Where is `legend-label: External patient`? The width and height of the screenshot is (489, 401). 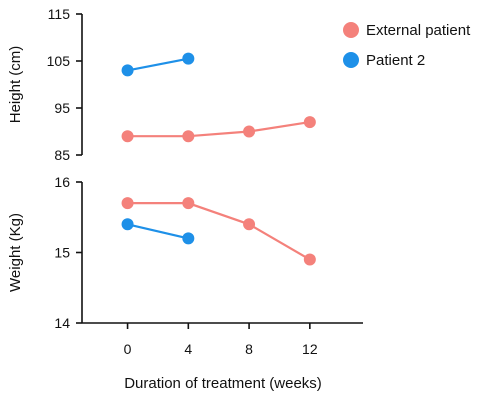 legend-label: External patient is located at coordinates (418, 30).